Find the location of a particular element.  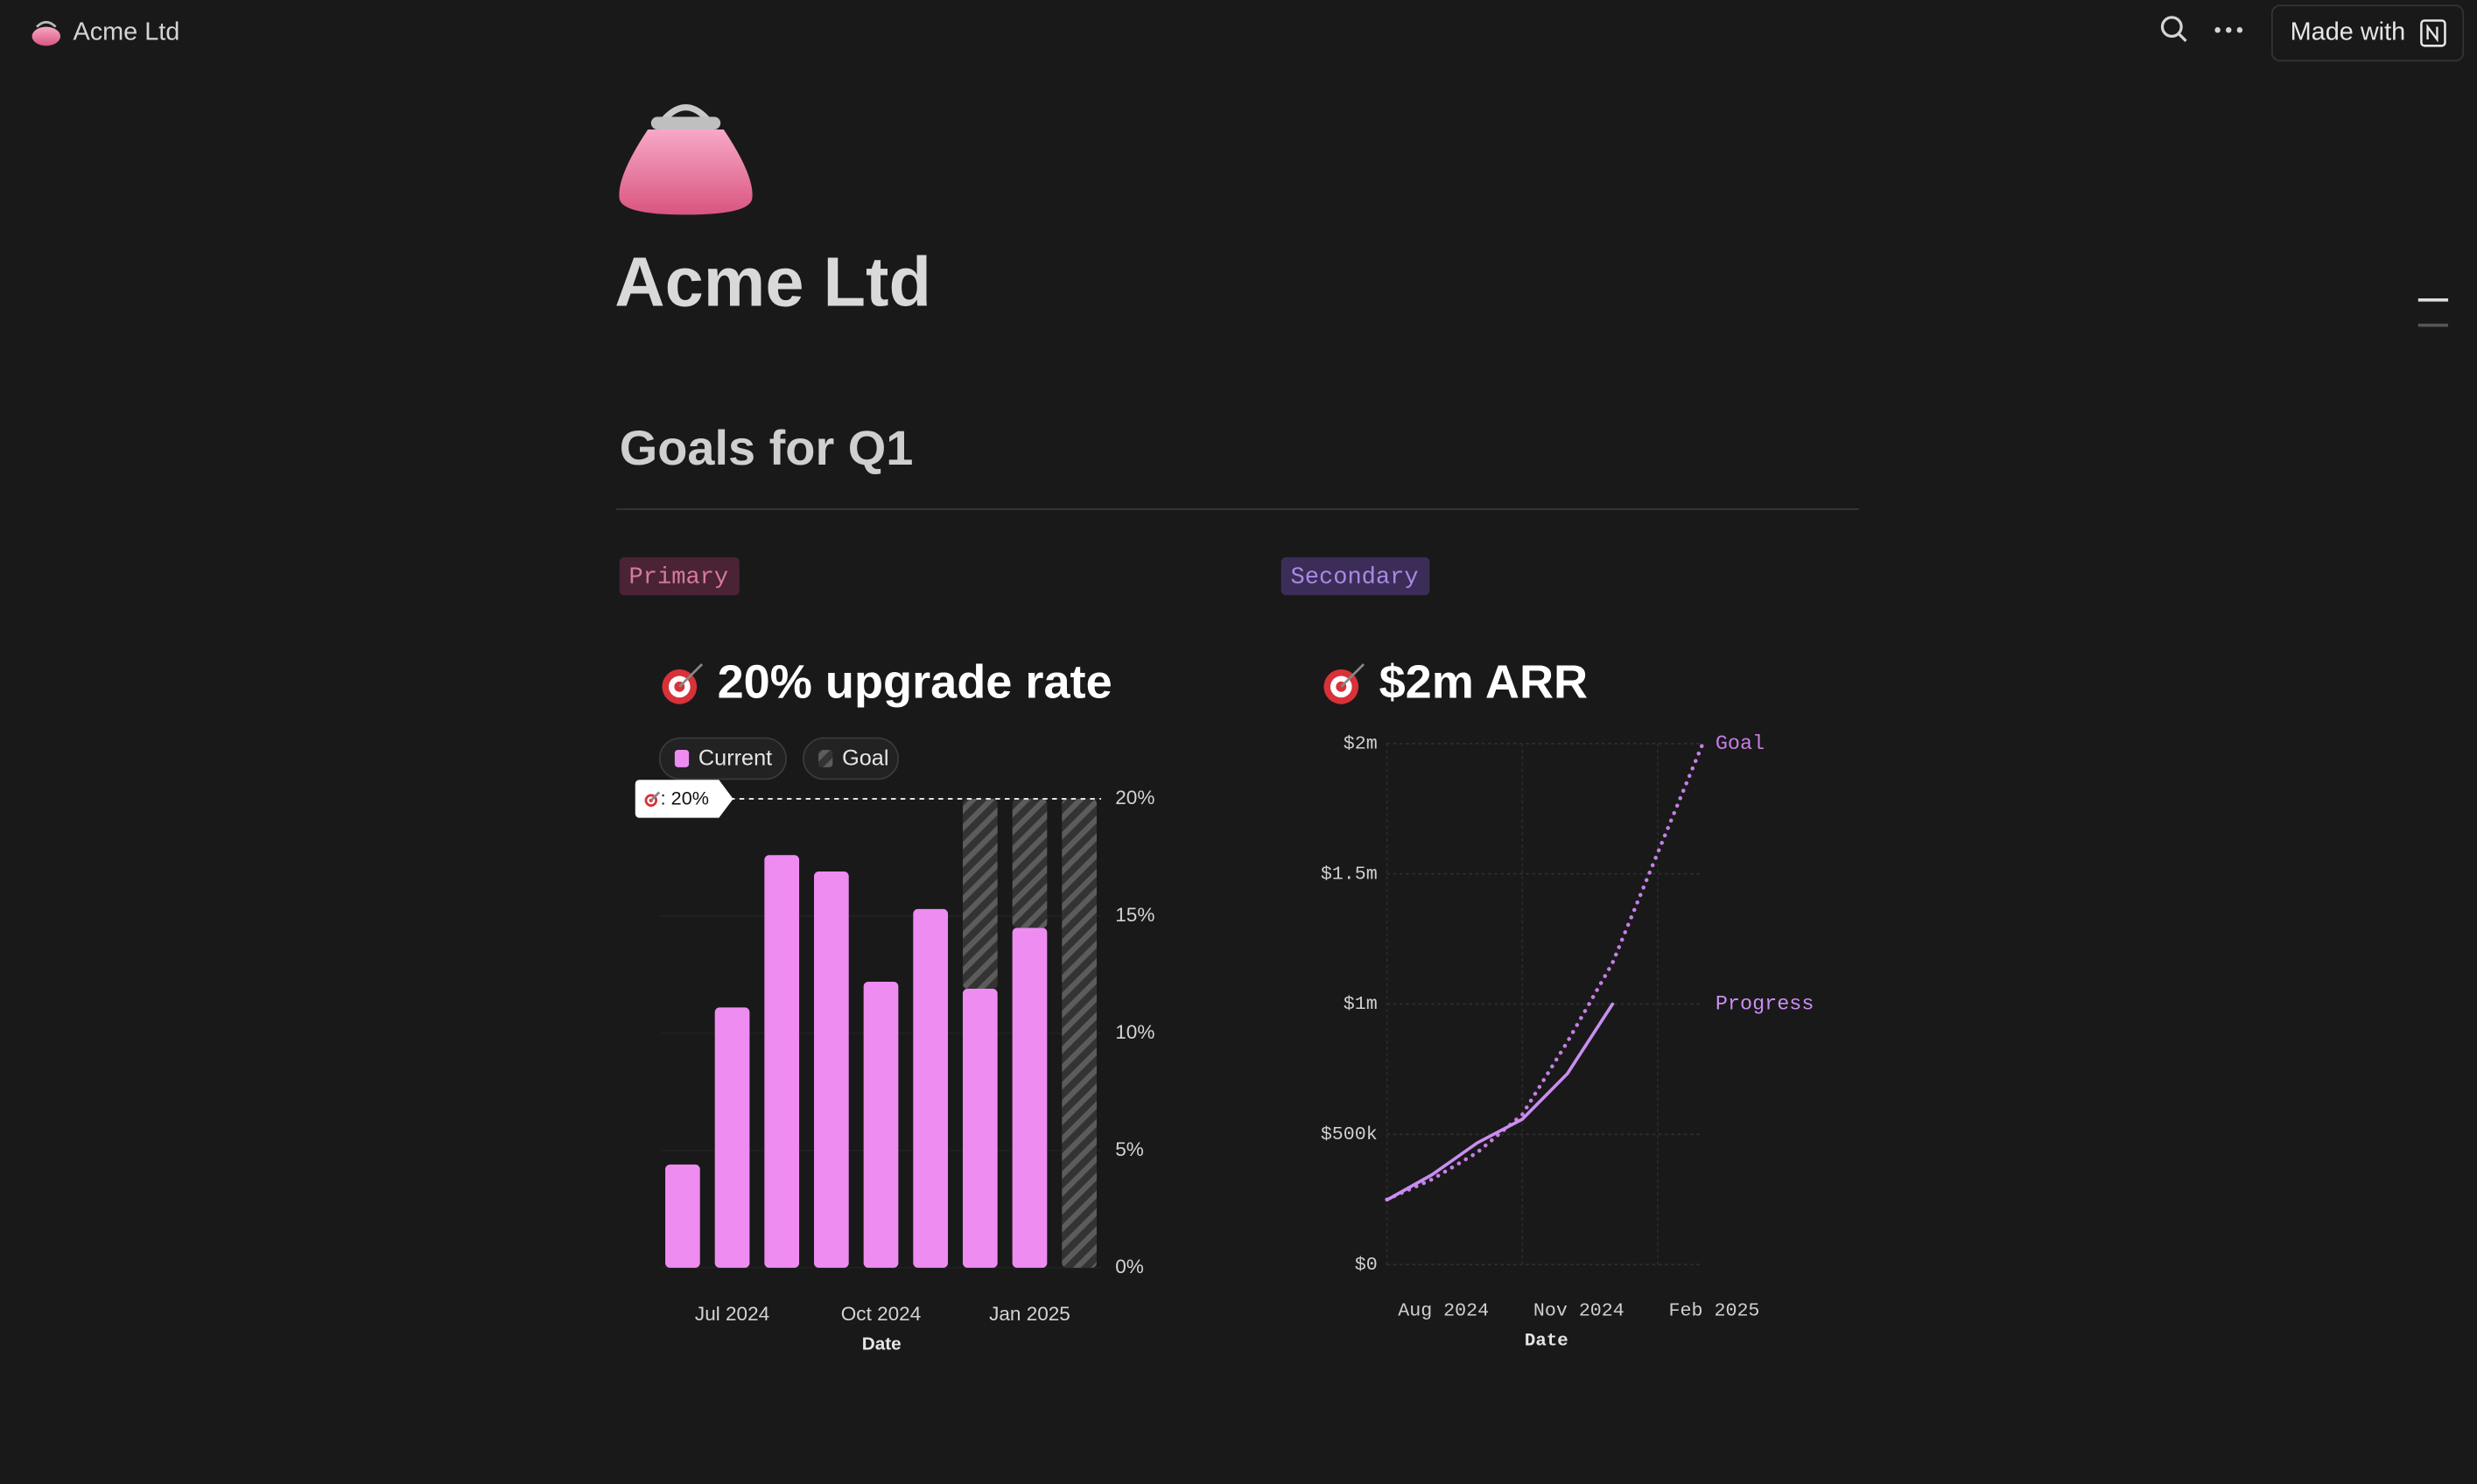

made-with-label: Made with is located at coordinates (2348, 32).